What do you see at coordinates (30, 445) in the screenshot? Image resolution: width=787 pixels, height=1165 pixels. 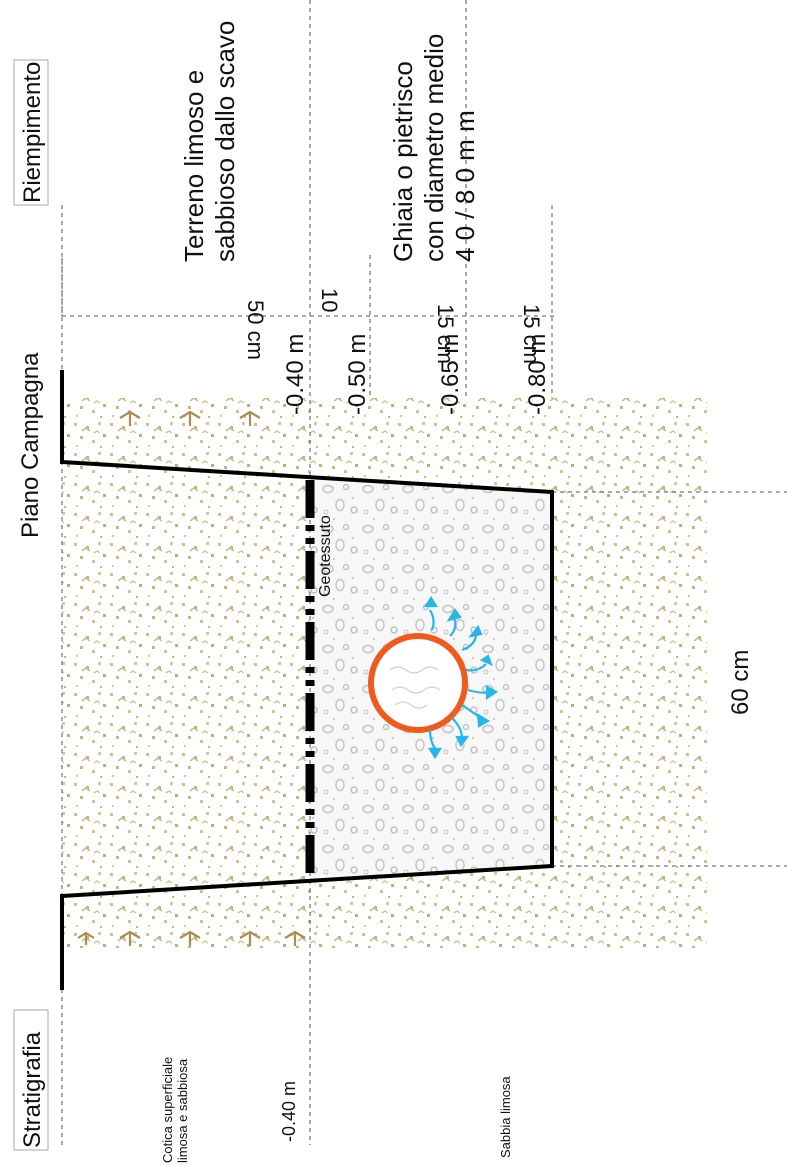 I see `piano-campagna-label: Piano Campagna` at bounding box center [30, 445].